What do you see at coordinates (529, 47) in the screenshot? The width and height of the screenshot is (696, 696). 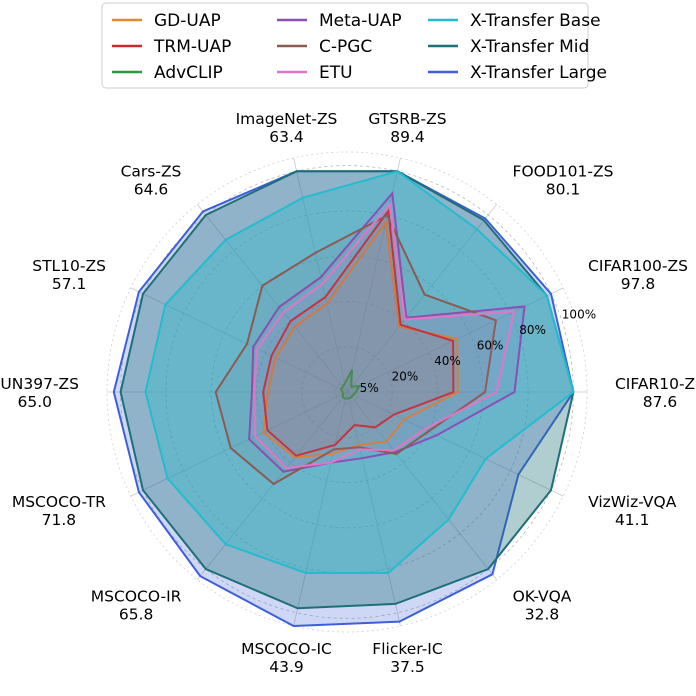 I see `legend-label: X-Transfer Mid` at bounding box center [529, 47].